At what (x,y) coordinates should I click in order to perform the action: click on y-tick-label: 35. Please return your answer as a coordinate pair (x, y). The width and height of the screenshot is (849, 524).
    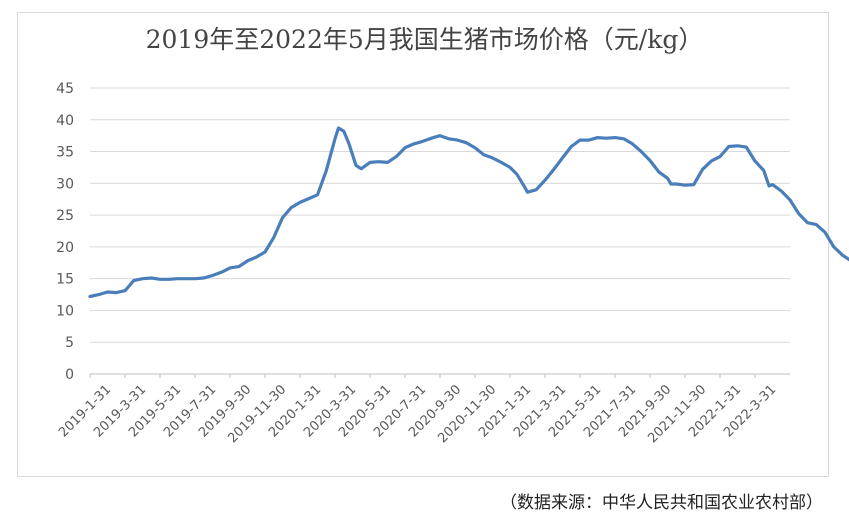
    Looking at the image, I should click on (65, 153).